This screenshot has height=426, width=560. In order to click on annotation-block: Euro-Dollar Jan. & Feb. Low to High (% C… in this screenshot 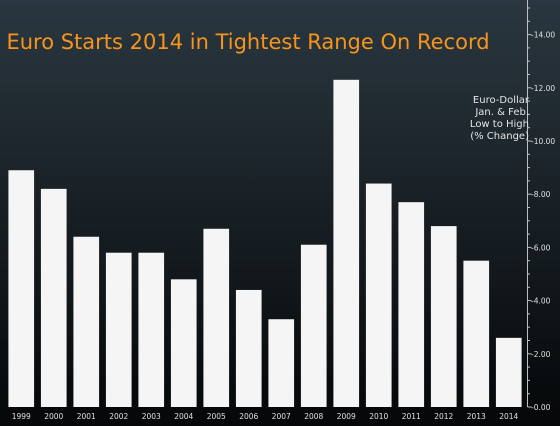, I will do `click(500, 118)`.